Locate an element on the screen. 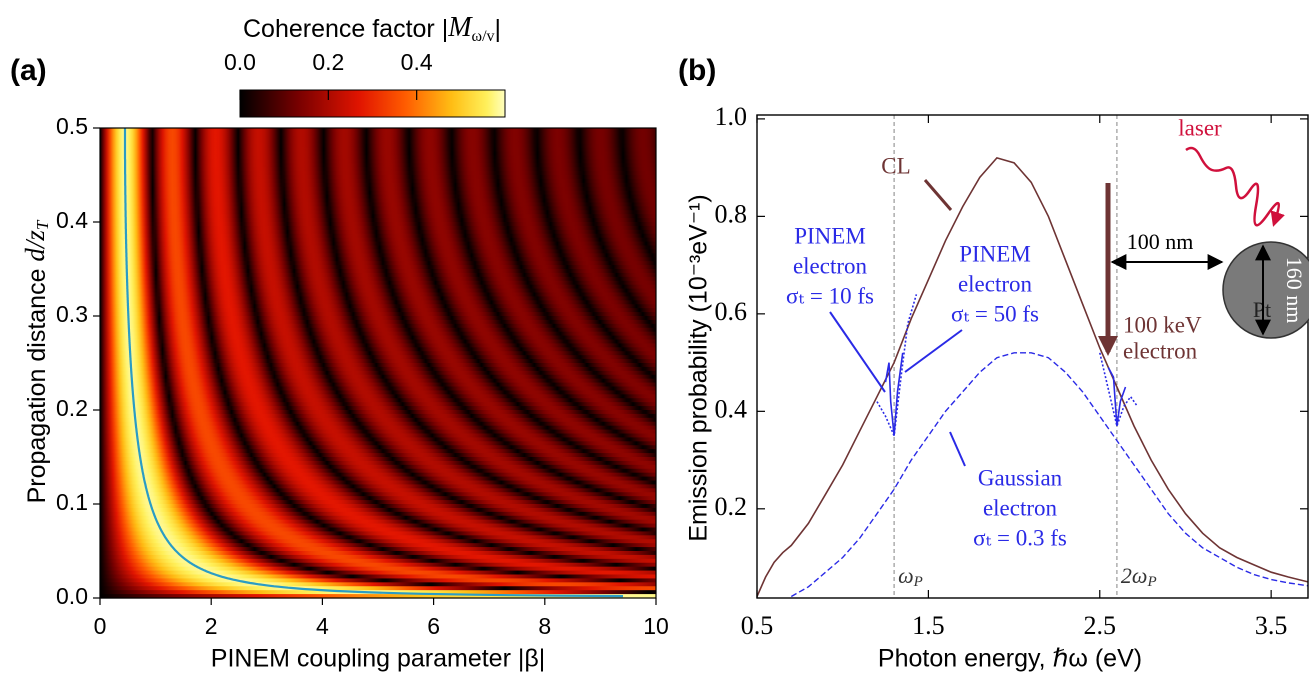  inset: laser Pt 160 nm 100 nm 100 keV electron is located at coordinates (1208, 239).